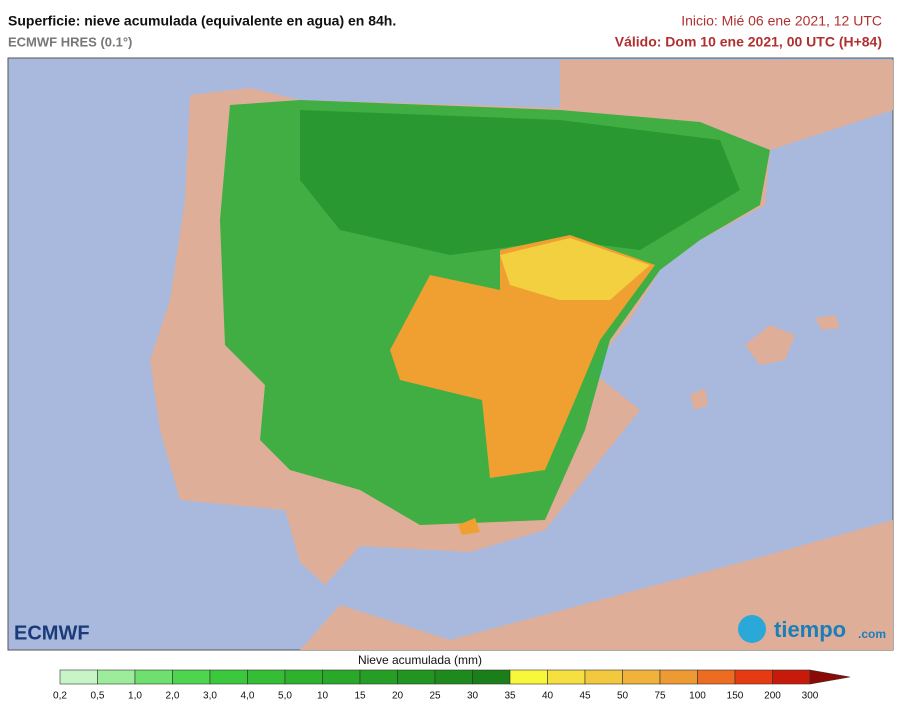 The width and height of the screenshot is (911, 723). What do you see at coordinates (623, 696) in the screenshot?
I see `legend-label: 50` at bounding box center [623, 696].